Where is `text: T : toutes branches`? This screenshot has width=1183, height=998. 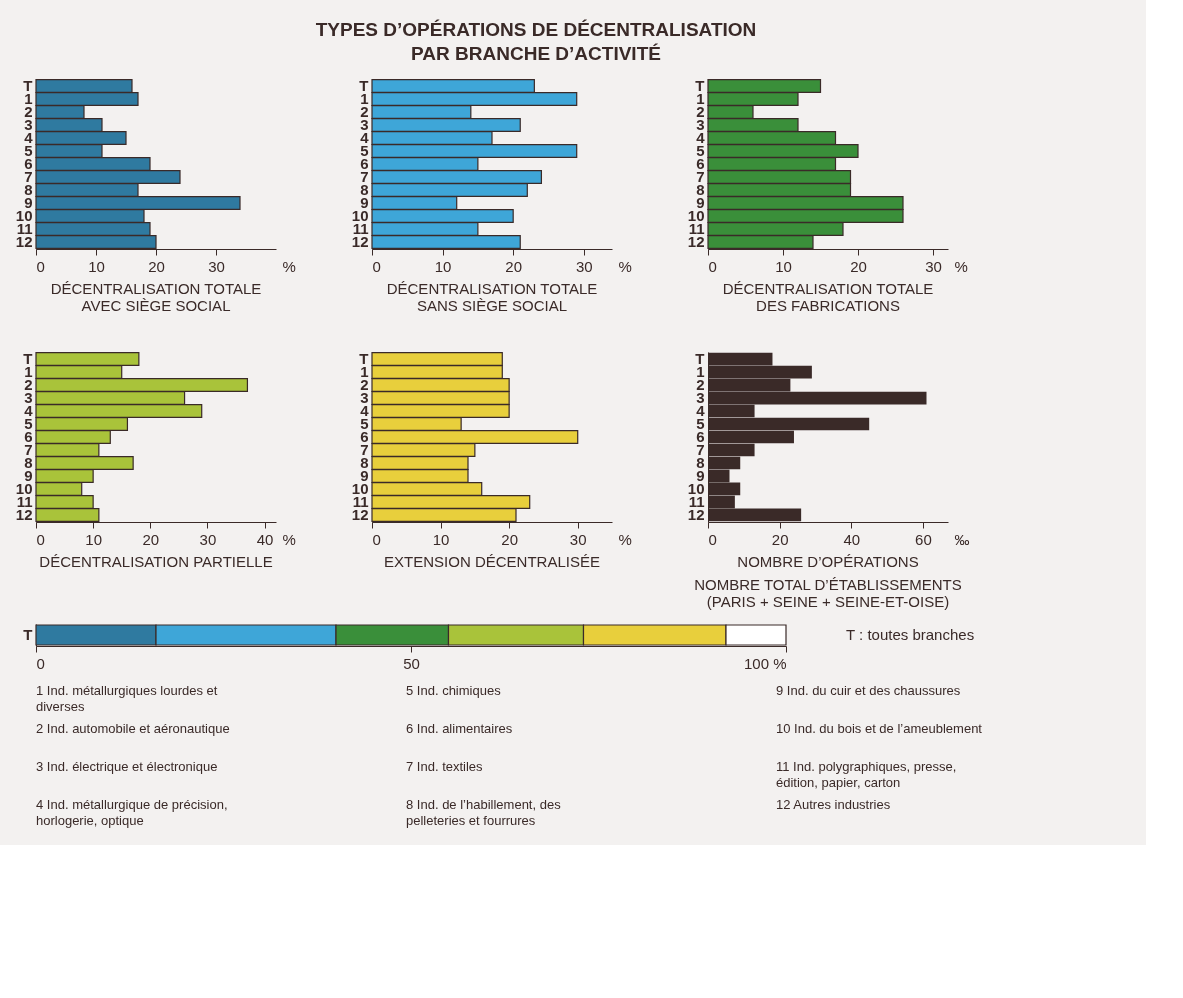 text: T : toutes branches is located at coordinates (910, 634).